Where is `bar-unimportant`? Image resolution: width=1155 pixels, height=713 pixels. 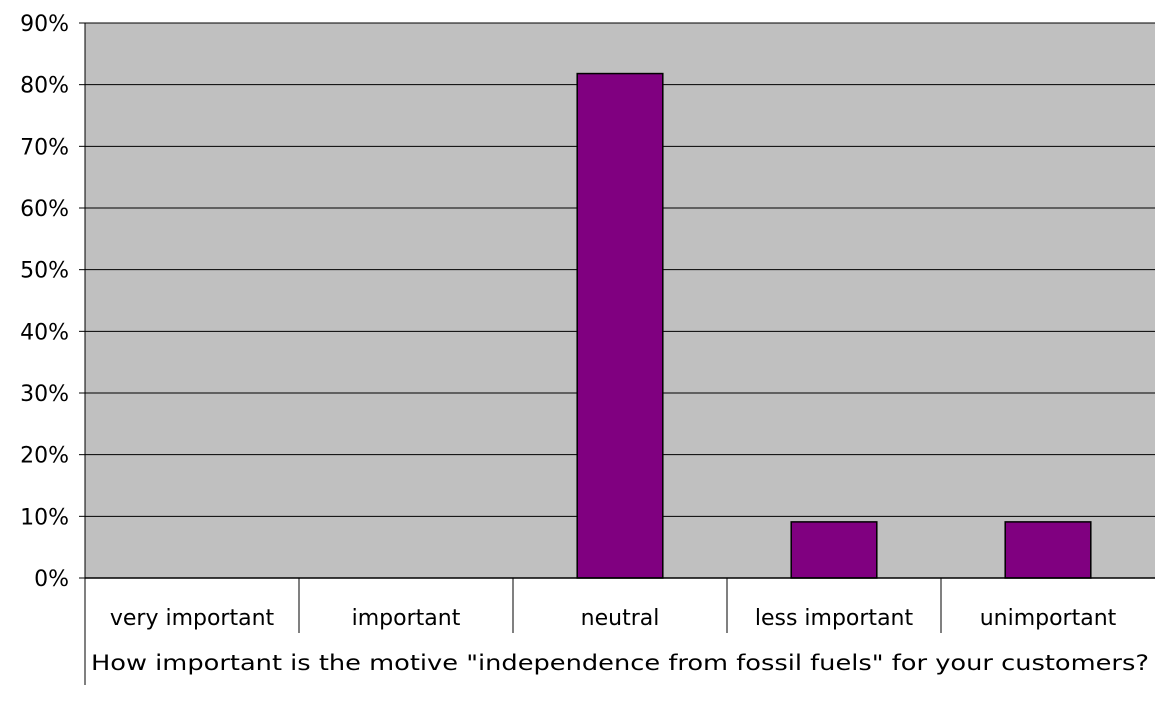
bar-unimportant is located at coordinates (1048, 550).